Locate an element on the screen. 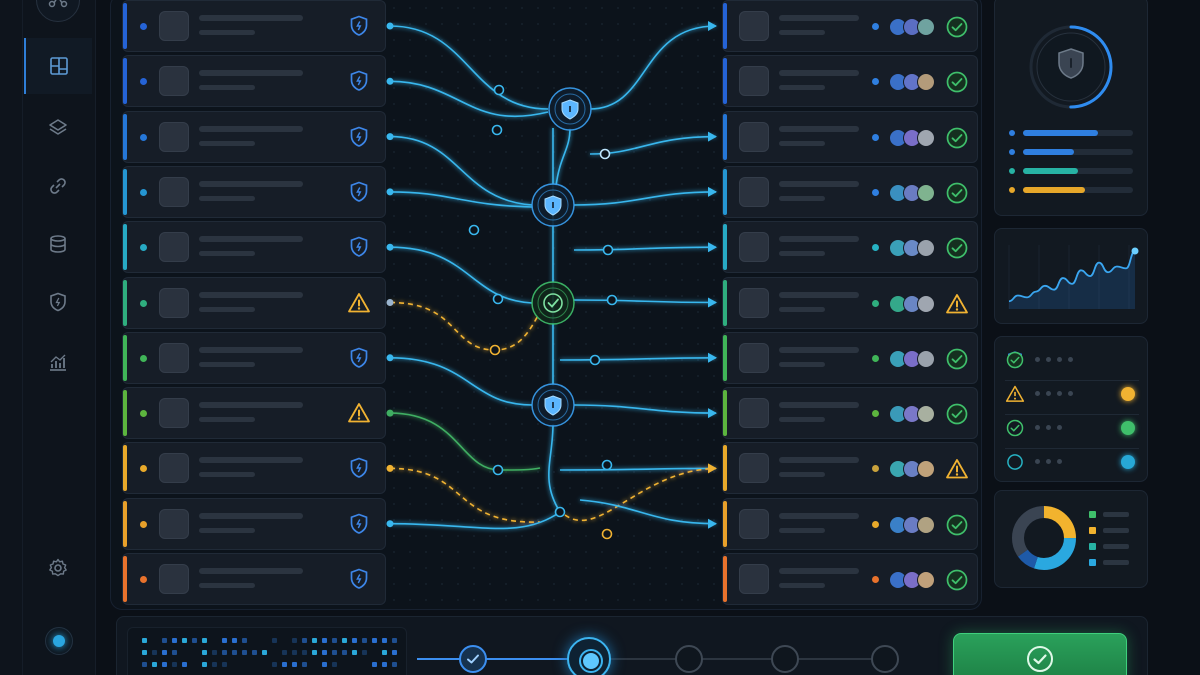 This screenshot has width=1200, height=675. link-icon is located at coordinates (58, 186).